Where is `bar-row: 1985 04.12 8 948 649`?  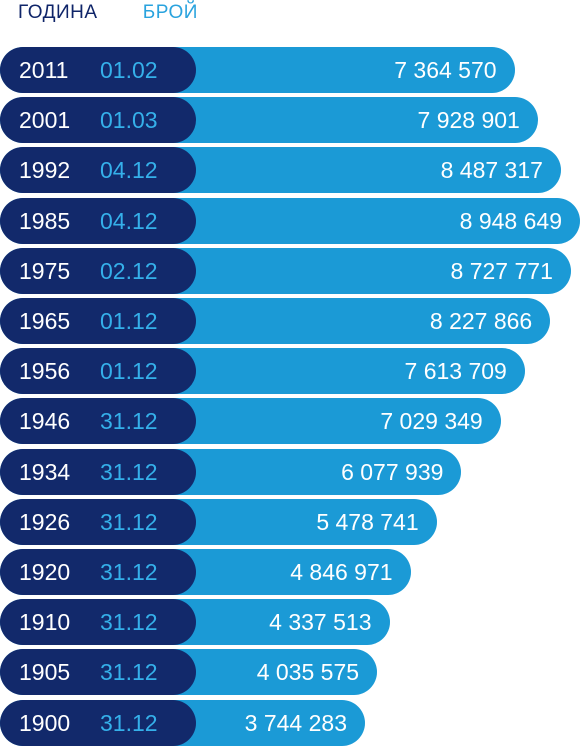
bar-row: 1985 04.12 8 948 649 is located at coordinates (290, 220).